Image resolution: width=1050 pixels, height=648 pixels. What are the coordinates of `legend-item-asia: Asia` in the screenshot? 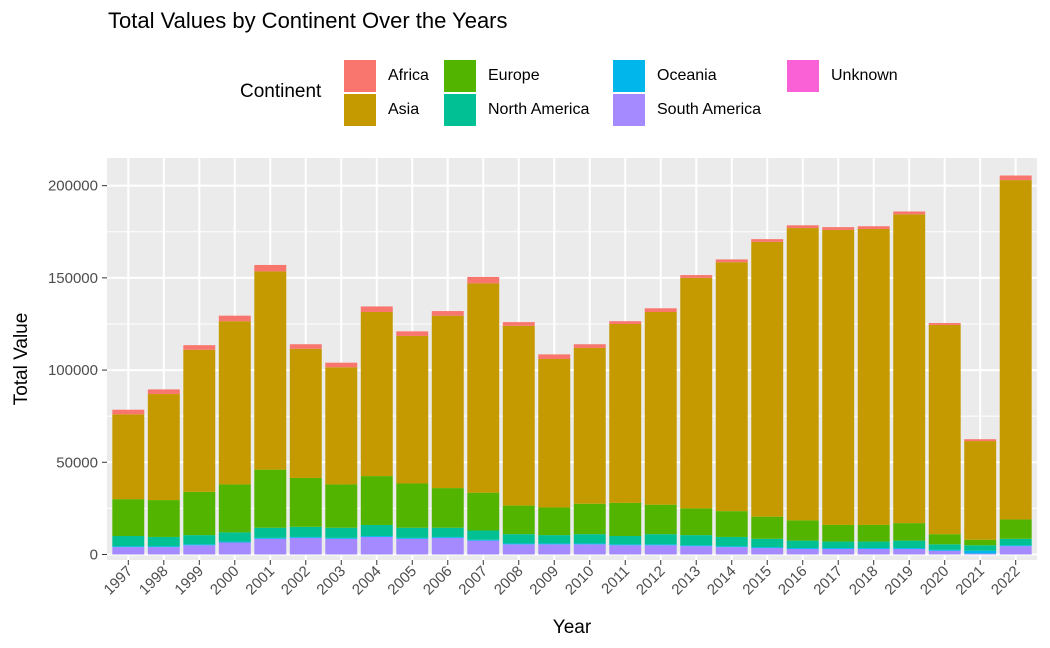 It's located at (381, 110).